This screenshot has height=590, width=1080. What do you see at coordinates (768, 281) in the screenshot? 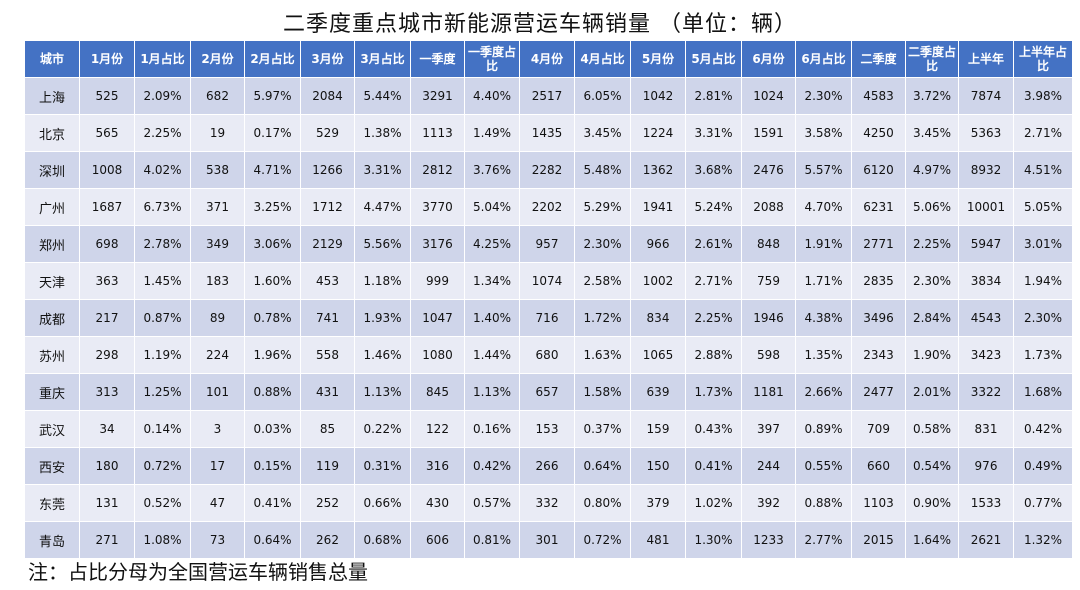
I see `table-cell: 759` at bounding box center [768, 281].